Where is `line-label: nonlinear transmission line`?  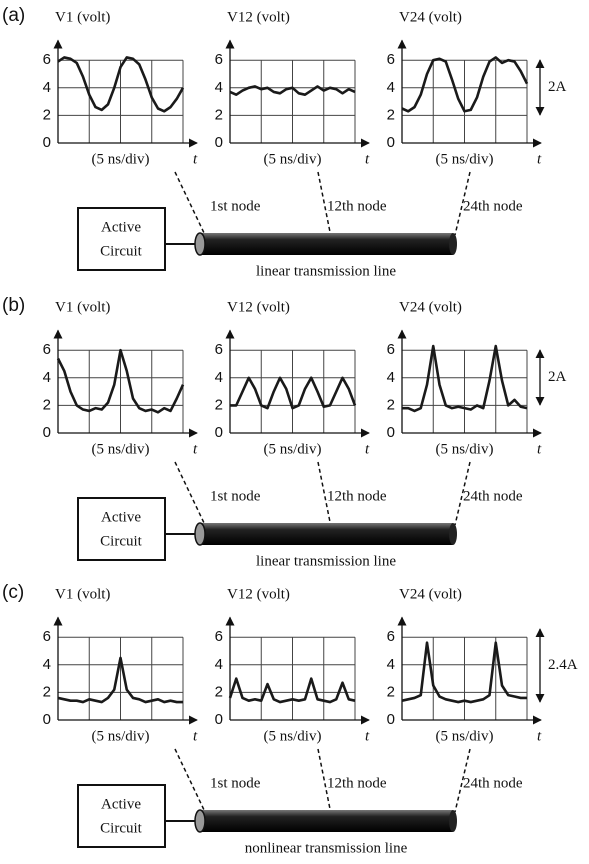 line-label: nonlinear transmission line is located at coordinates (326, 848).